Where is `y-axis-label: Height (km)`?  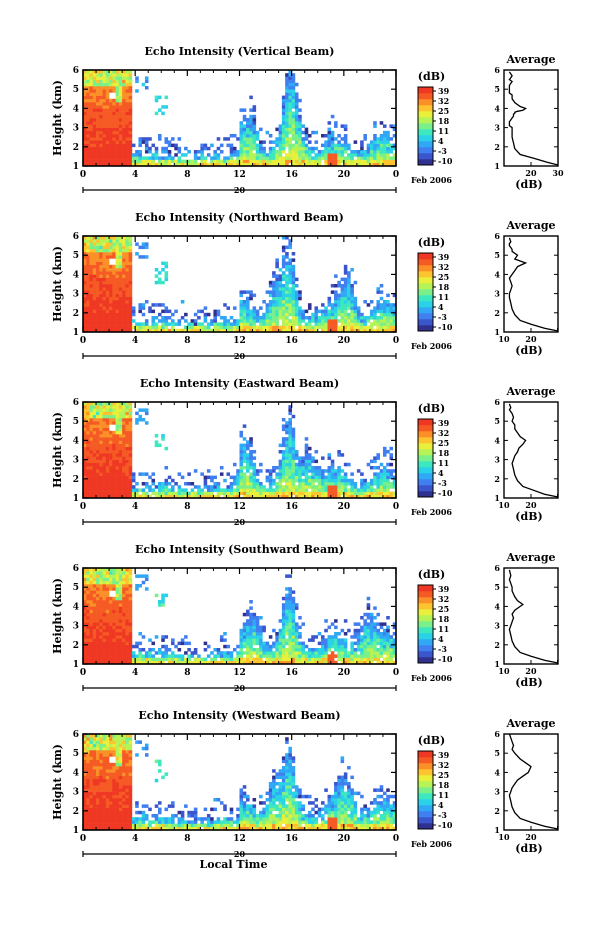 y-axis-label: Height (km) is located at coordinates (57, 118).